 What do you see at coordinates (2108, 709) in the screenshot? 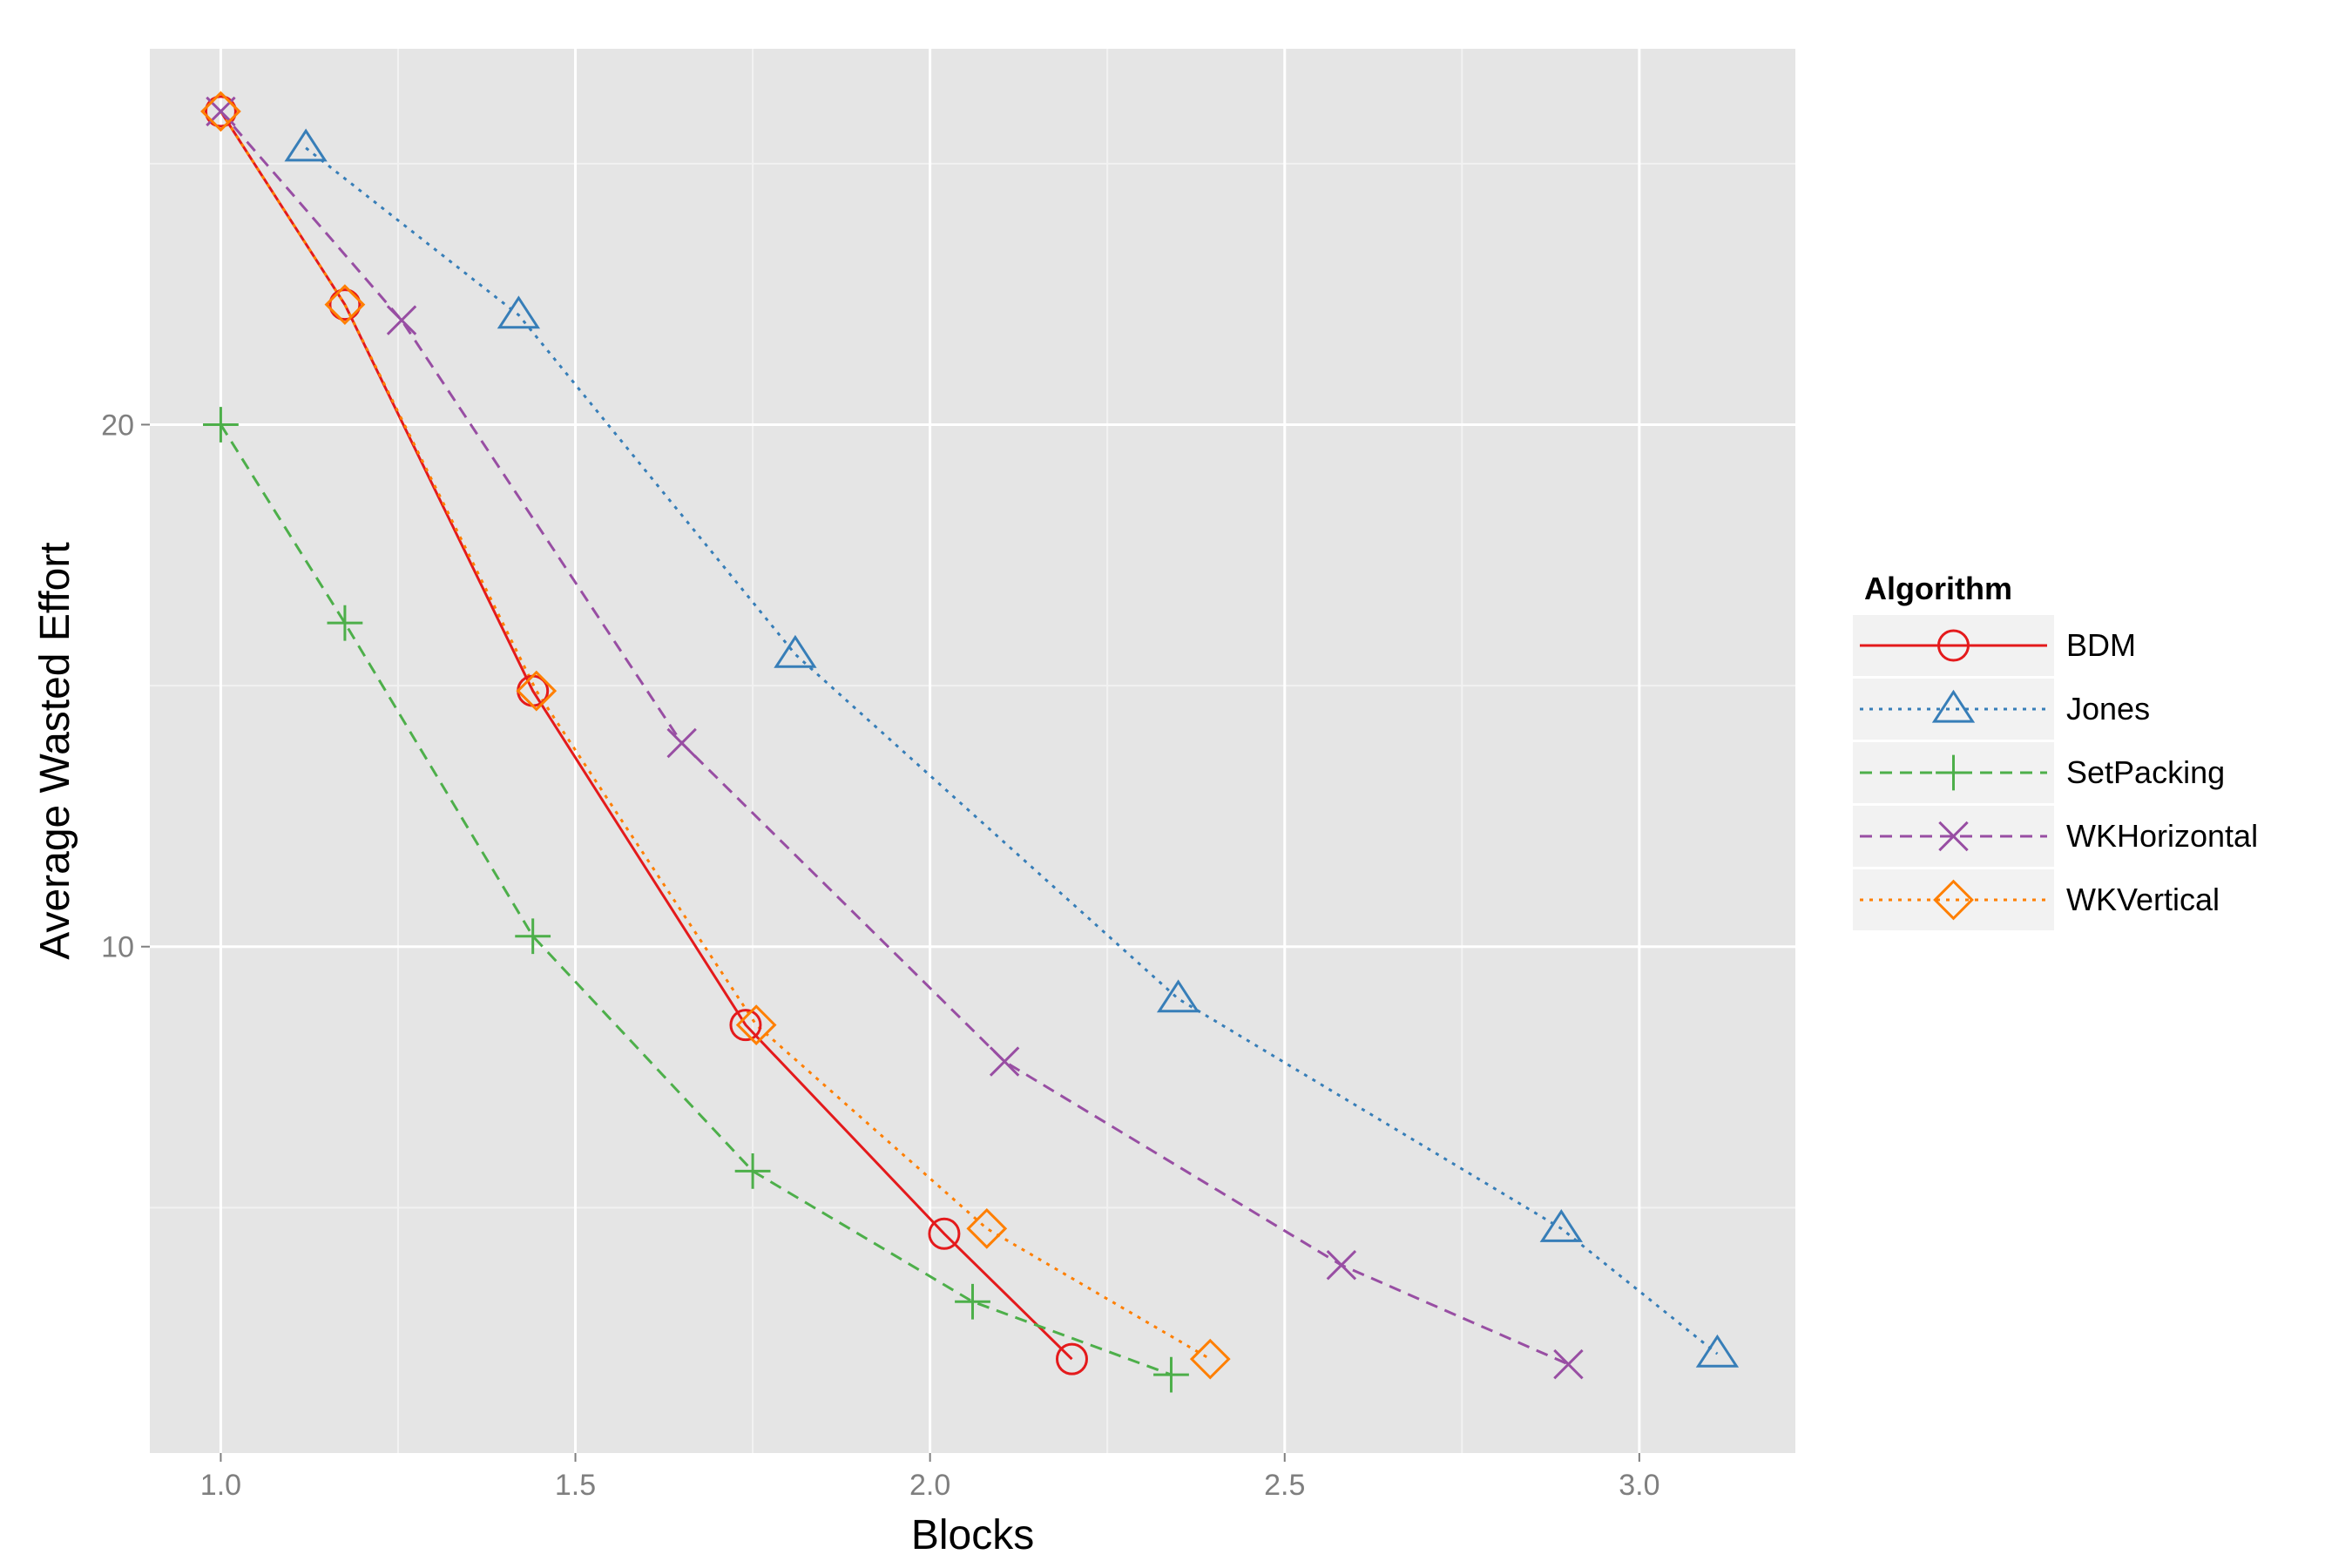
I see `legend-label: Jones` at bounding box center [2108, 709].